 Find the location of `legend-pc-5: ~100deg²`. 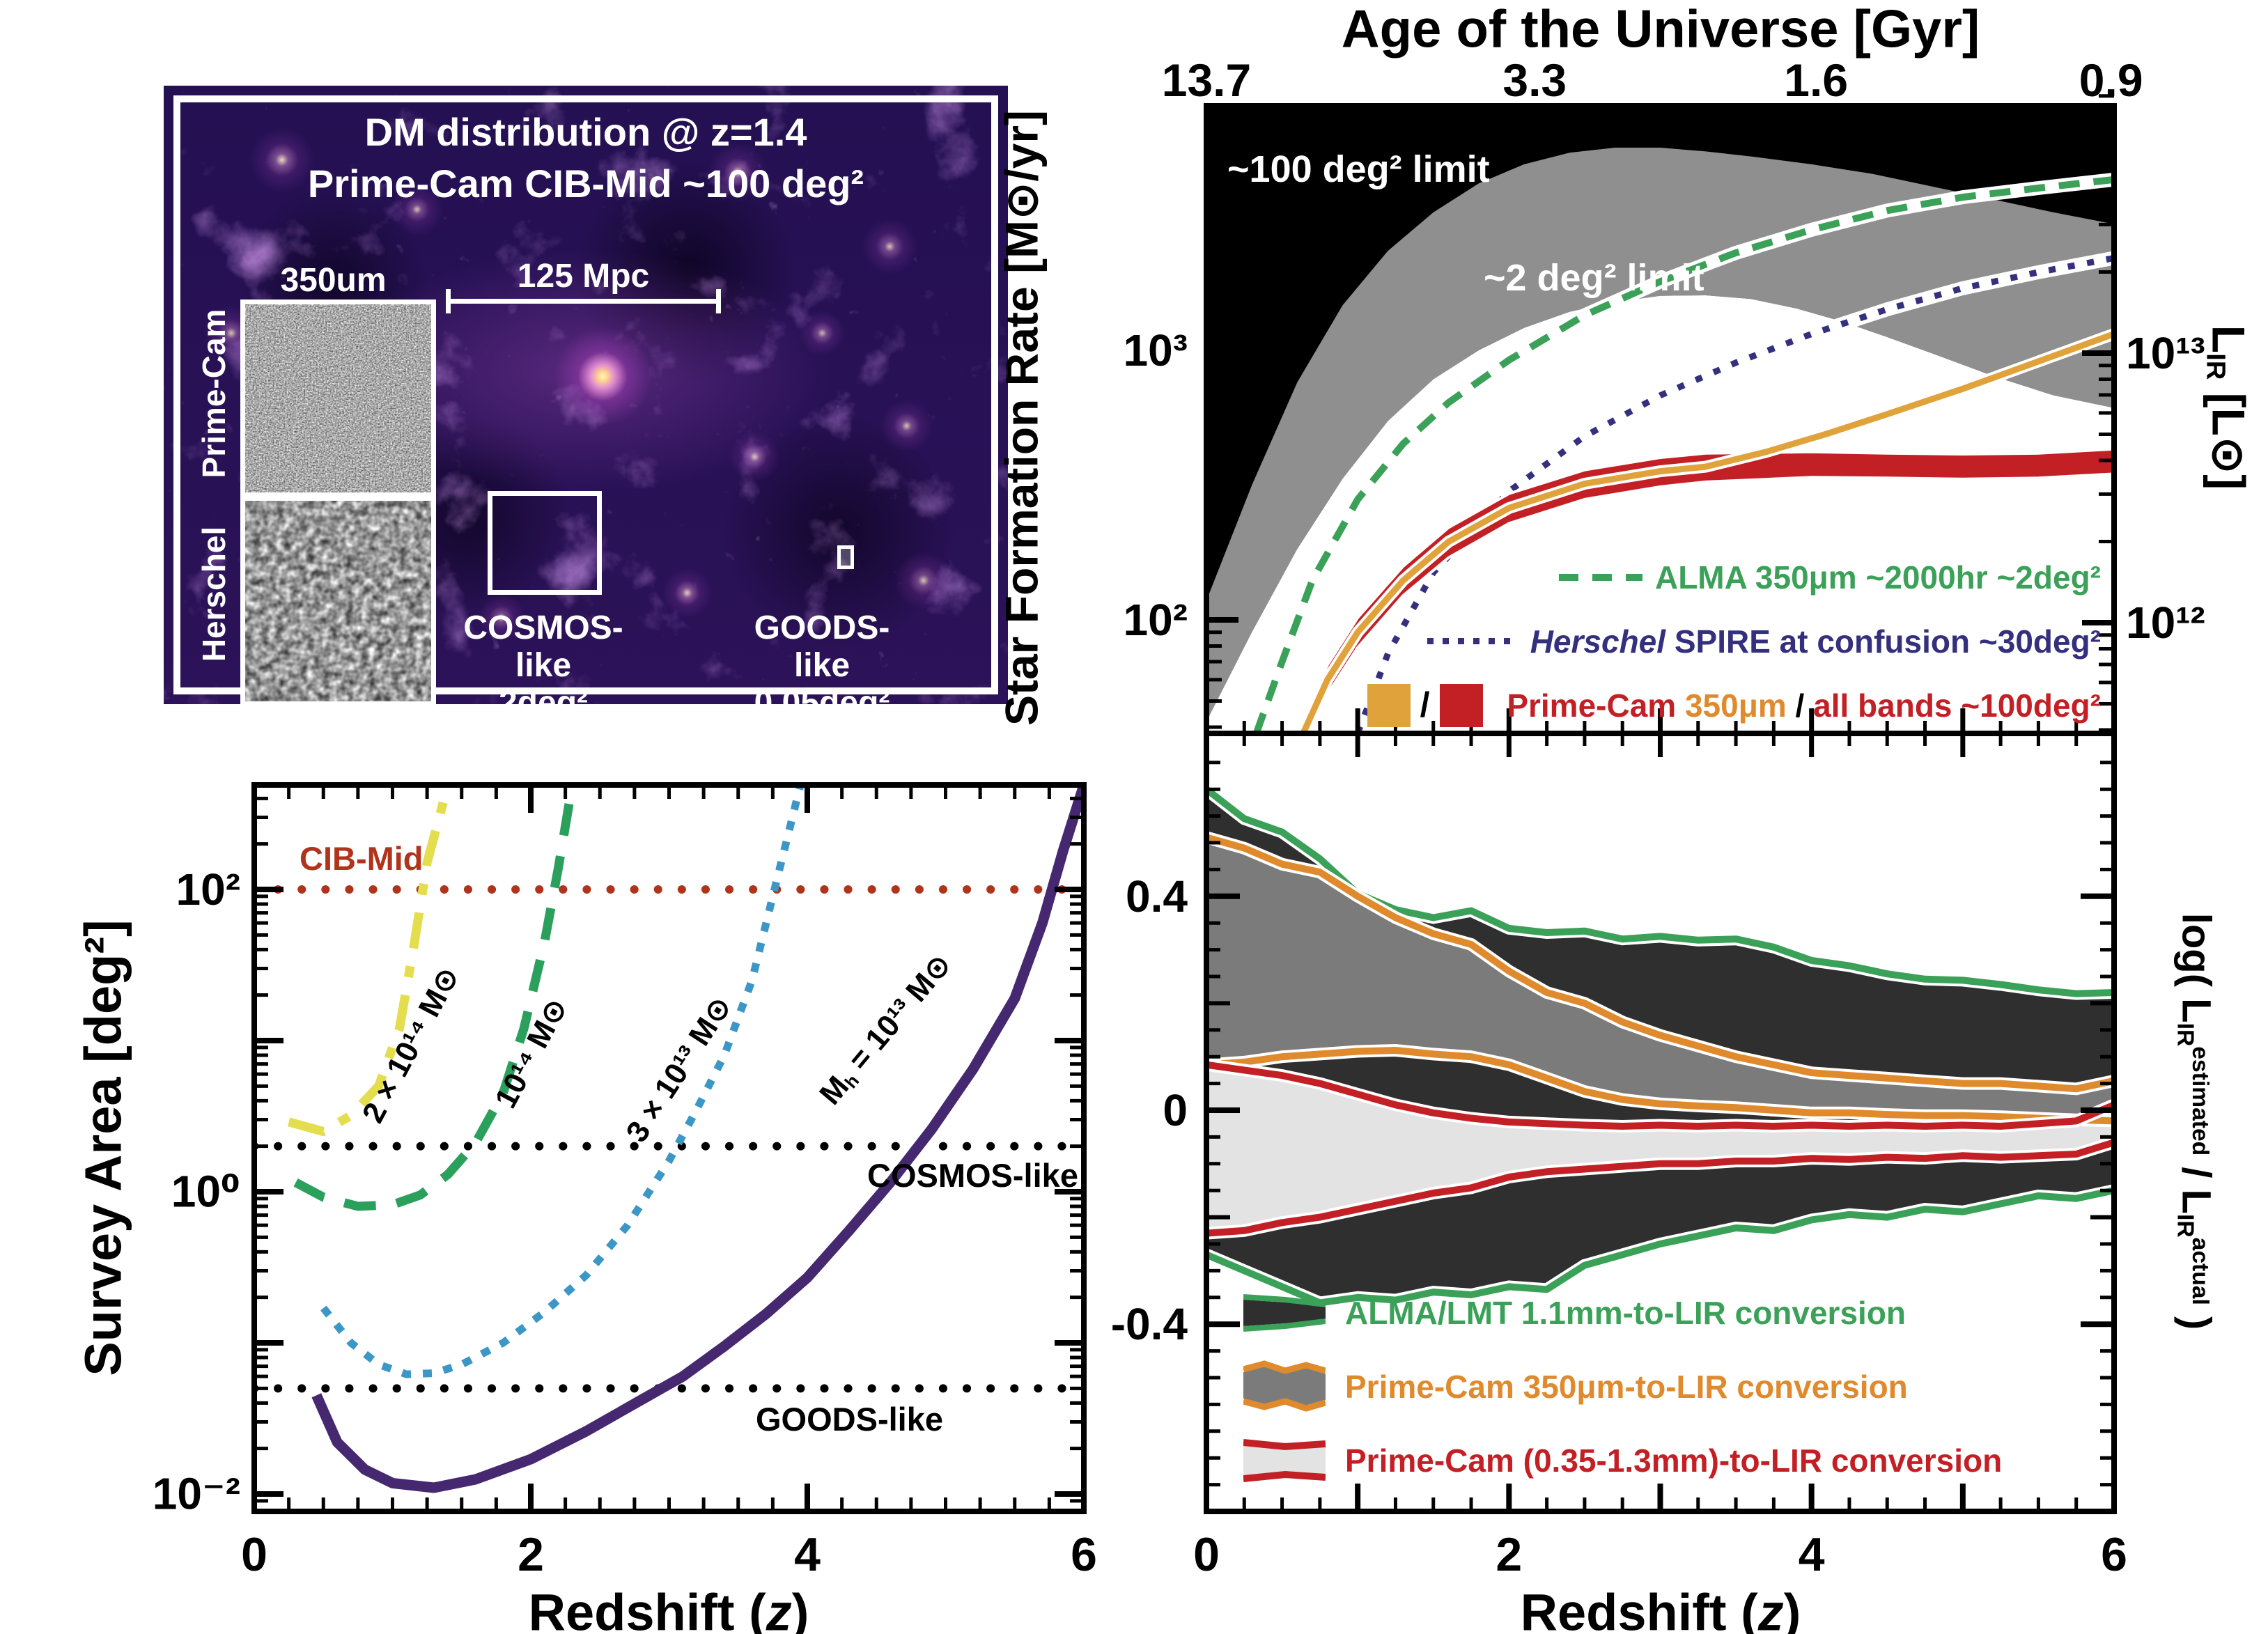

legend-pc-5: ~100deg² is located at coordinates (2026, 705).